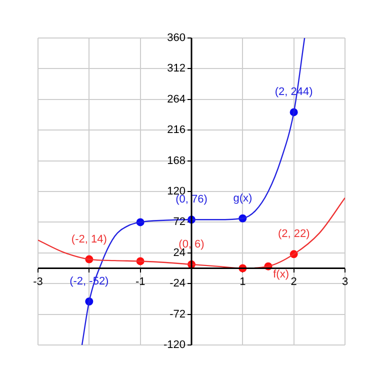 This screenshot has width=384, height=384. What do you see at coordinates (176, 68) in the screenshot?
I see `y-tick-label: 312` at bounding box center [176, 68].